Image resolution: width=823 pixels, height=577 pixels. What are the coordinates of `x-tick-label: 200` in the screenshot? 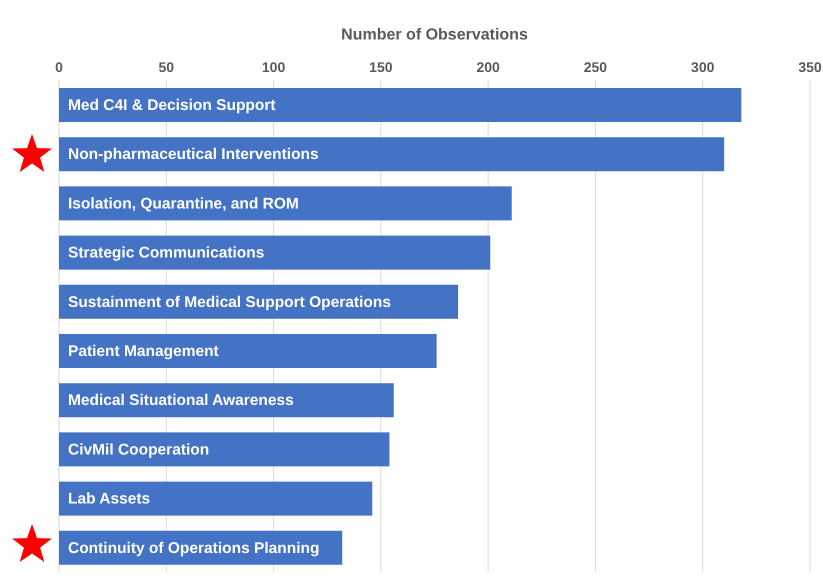 It's located at (488, 67).